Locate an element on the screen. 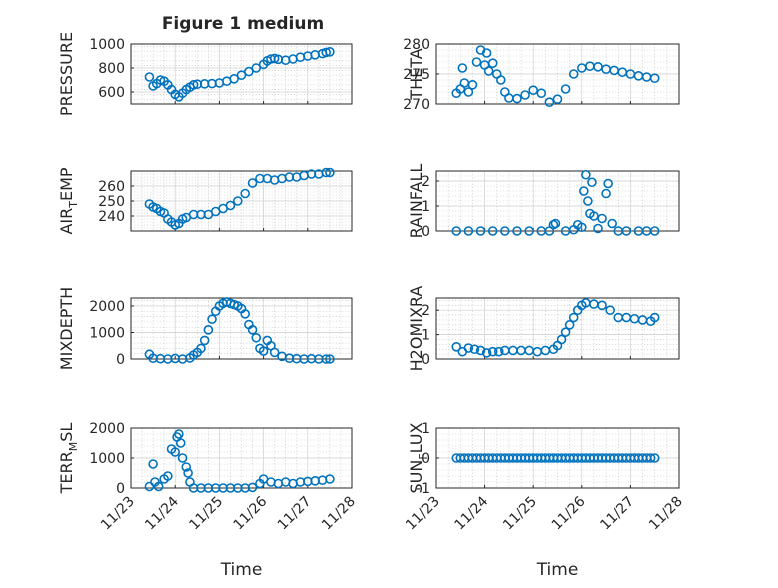 Image resolution: width=778 pixels, height=588 pixels. panel-mixdepth: 0 1000 2000 MIXDEPTH is located at coordinates (205, 328).